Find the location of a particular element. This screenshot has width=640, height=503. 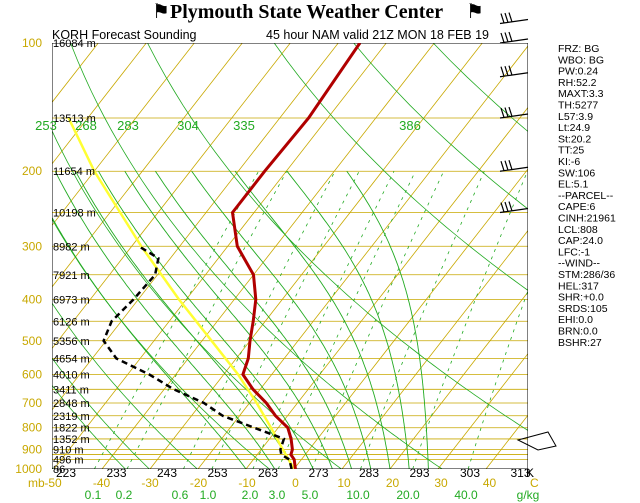

pressure-tick-label: 400 is located at coordinates (32, 299).